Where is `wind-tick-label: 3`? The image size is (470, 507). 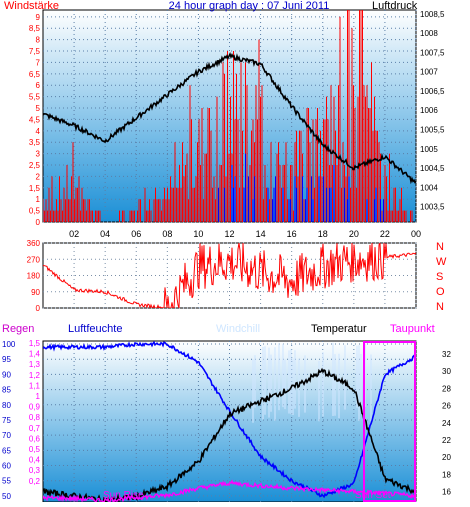 wind-tick-label: 3 is located at coordinates (38, 154).